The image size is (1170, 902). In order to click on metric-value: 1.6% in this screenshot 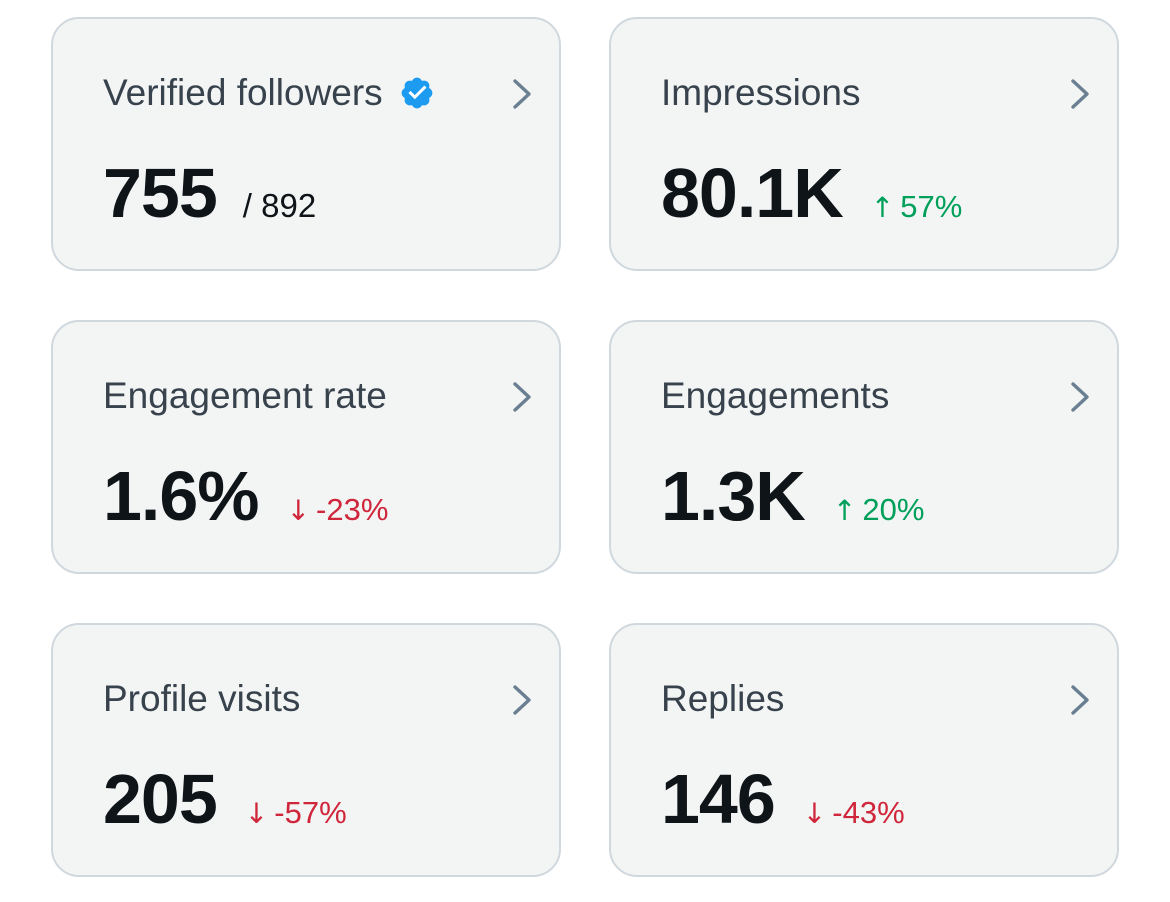, I will do `click(181, 496)`.